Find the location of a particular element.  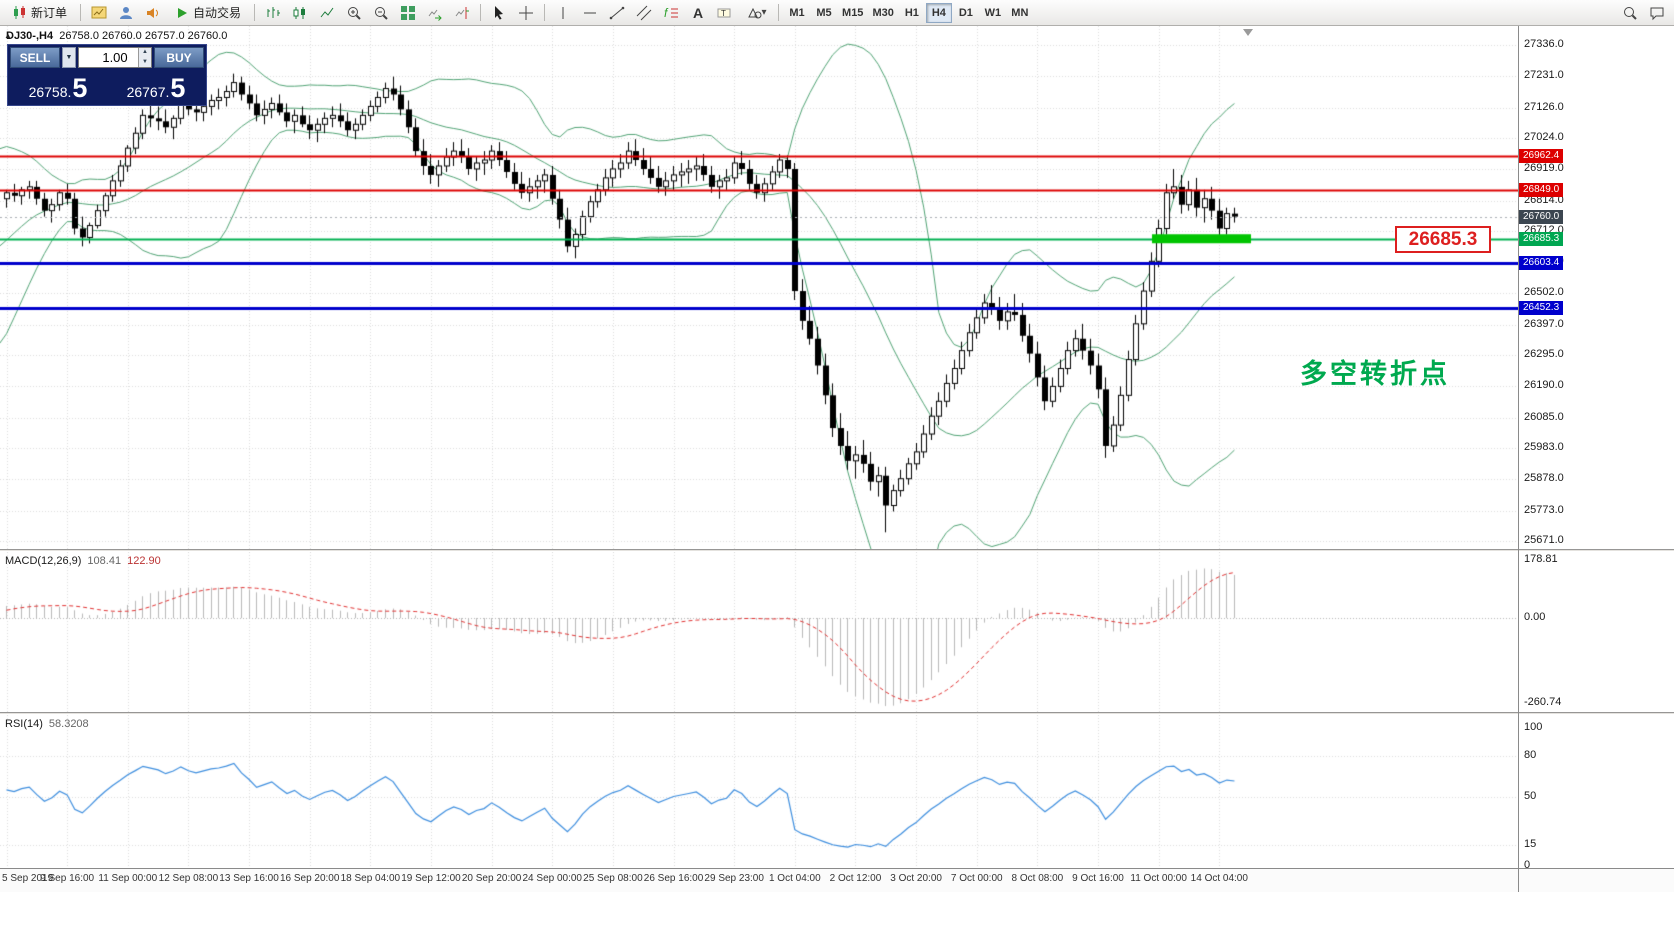

crosshair-button is located at coordinates (526, 13).